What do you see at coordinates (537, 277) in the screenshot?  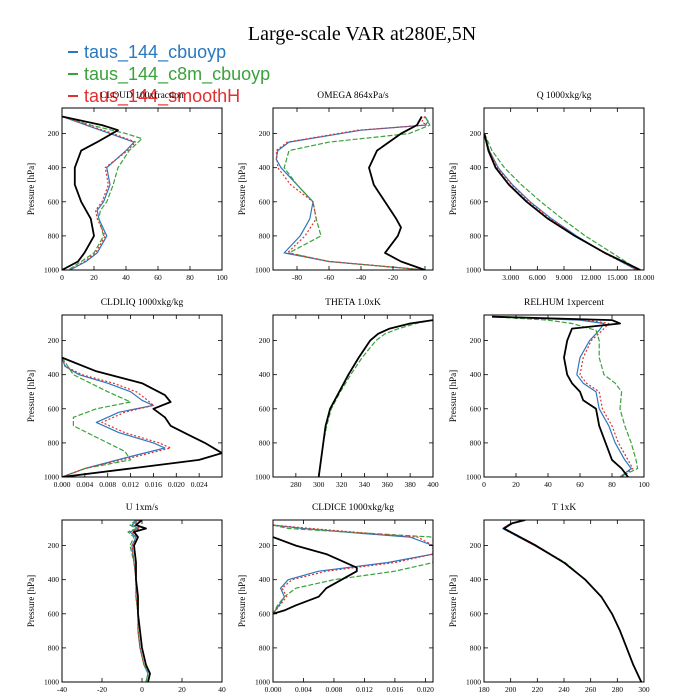 I see `panel-2-xtick-label: 6.000` at bounding box center [537, 277].